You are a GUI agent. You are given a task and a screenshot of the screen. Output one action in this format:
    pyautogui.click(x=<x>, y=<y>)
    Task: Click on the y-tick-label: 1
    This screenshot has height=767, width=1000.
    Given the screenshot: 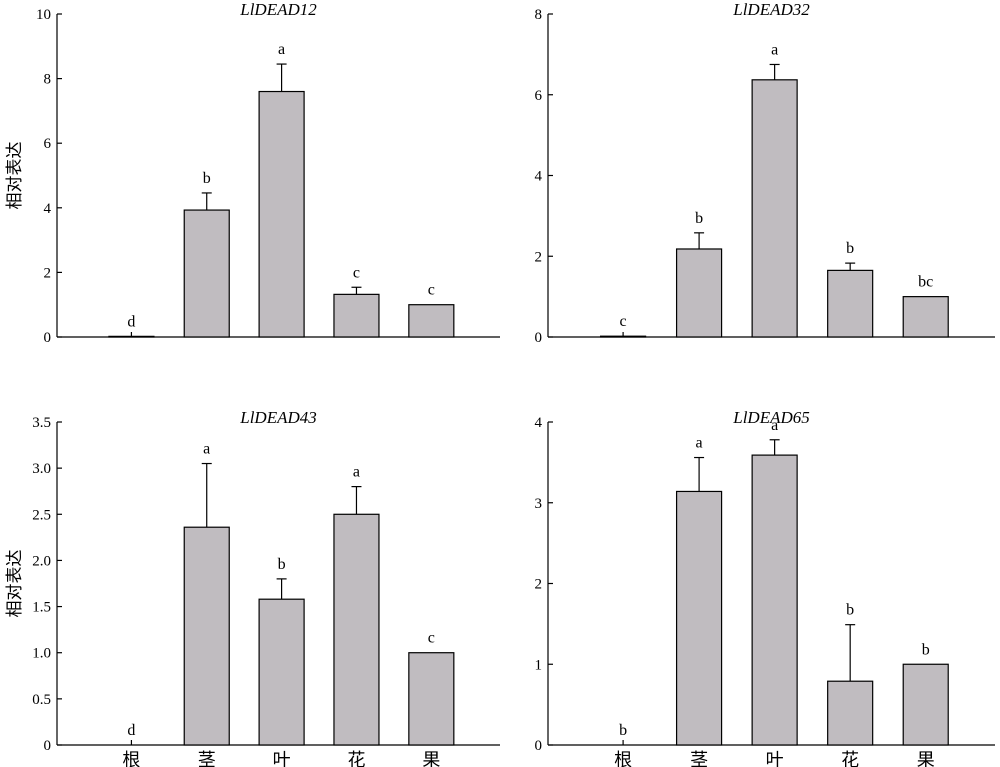 What is the action you would take?
    pyautogui.click(x=539, y=665)
    